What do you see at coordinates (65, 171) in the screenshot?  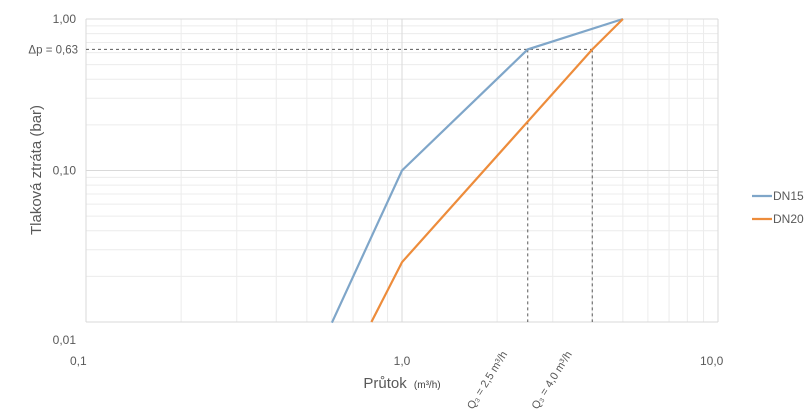 I see `y-tick-label: 0,10` at bounding box center [65, 171].